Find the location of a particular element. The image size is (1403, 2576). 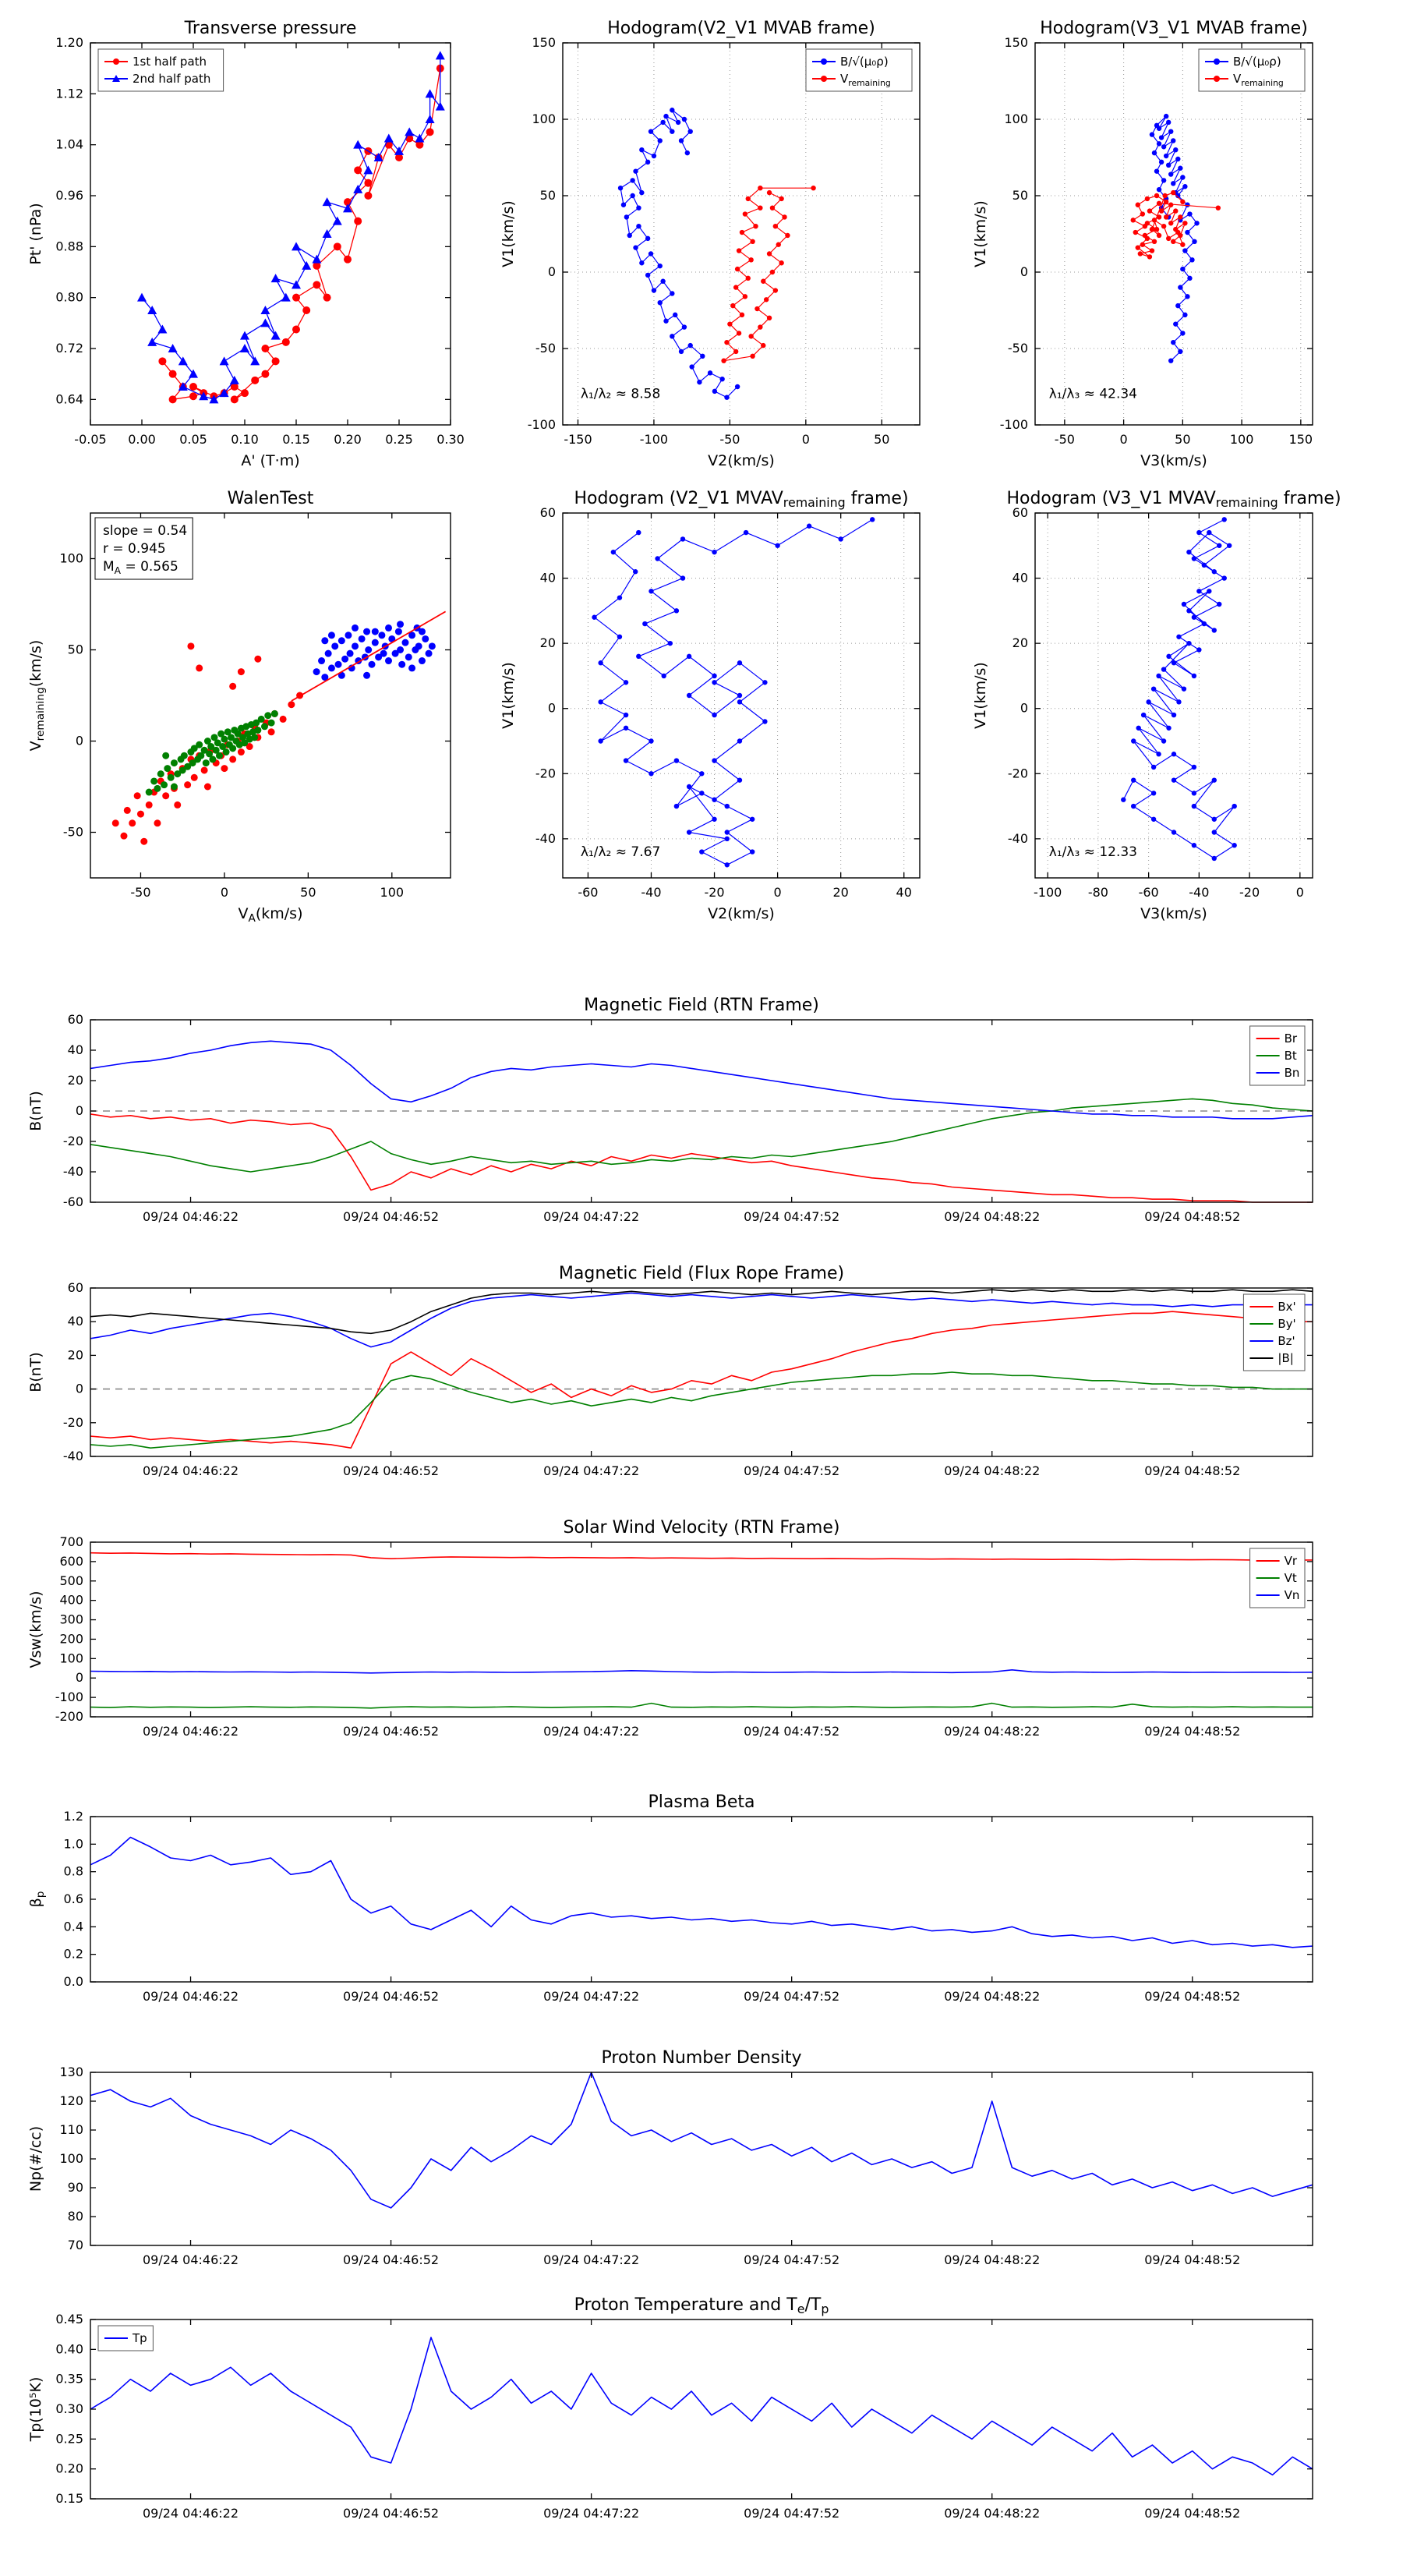

y-tick-label: 400 is located at coordinates (71, 1600).